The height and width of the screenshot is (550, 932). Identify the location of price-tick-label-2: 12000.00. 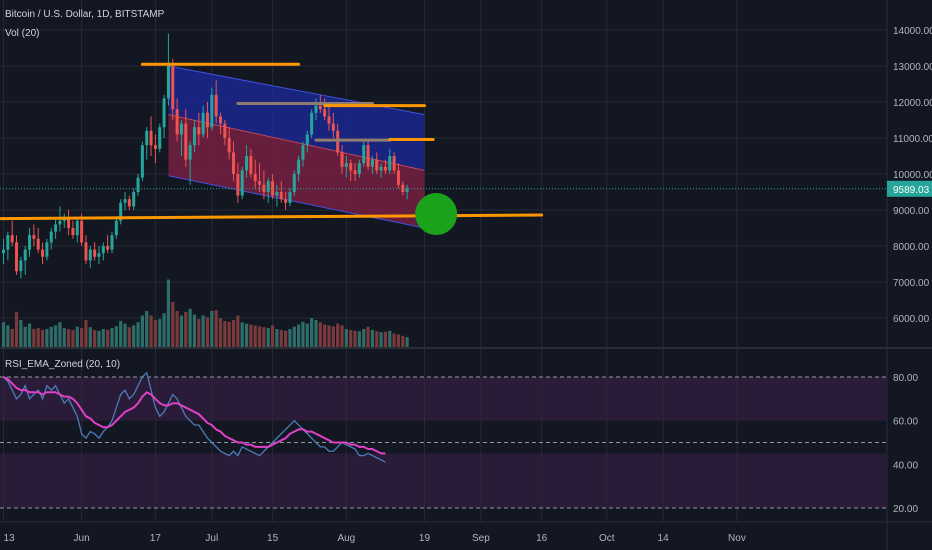
(912, 103).